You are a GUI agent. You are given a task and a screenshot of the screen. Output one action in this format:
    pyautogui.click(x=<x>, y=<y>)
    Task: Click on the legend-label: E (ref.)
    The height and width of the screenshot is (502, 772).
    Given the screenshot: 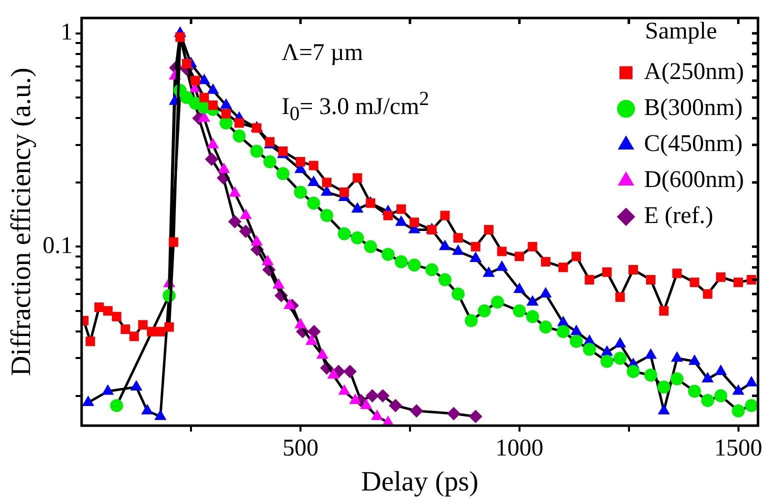 What is the action you would take?
    pyautogui.click(x=679, y=216)
    